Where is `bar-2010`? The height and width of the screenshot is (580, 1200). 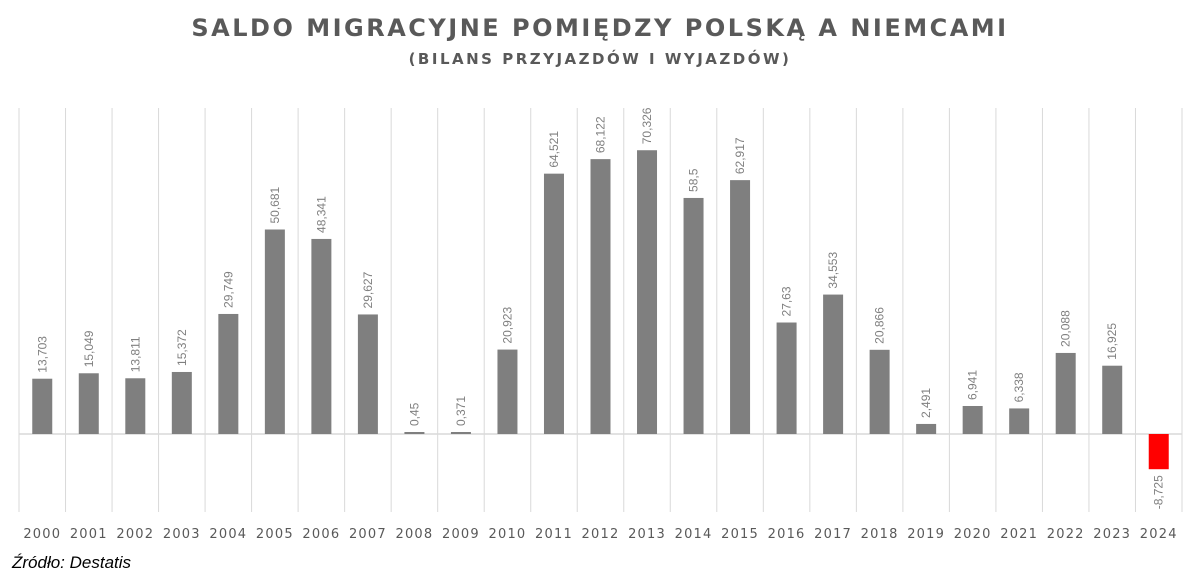
bar-2010 is located at coordinates (507, 391).